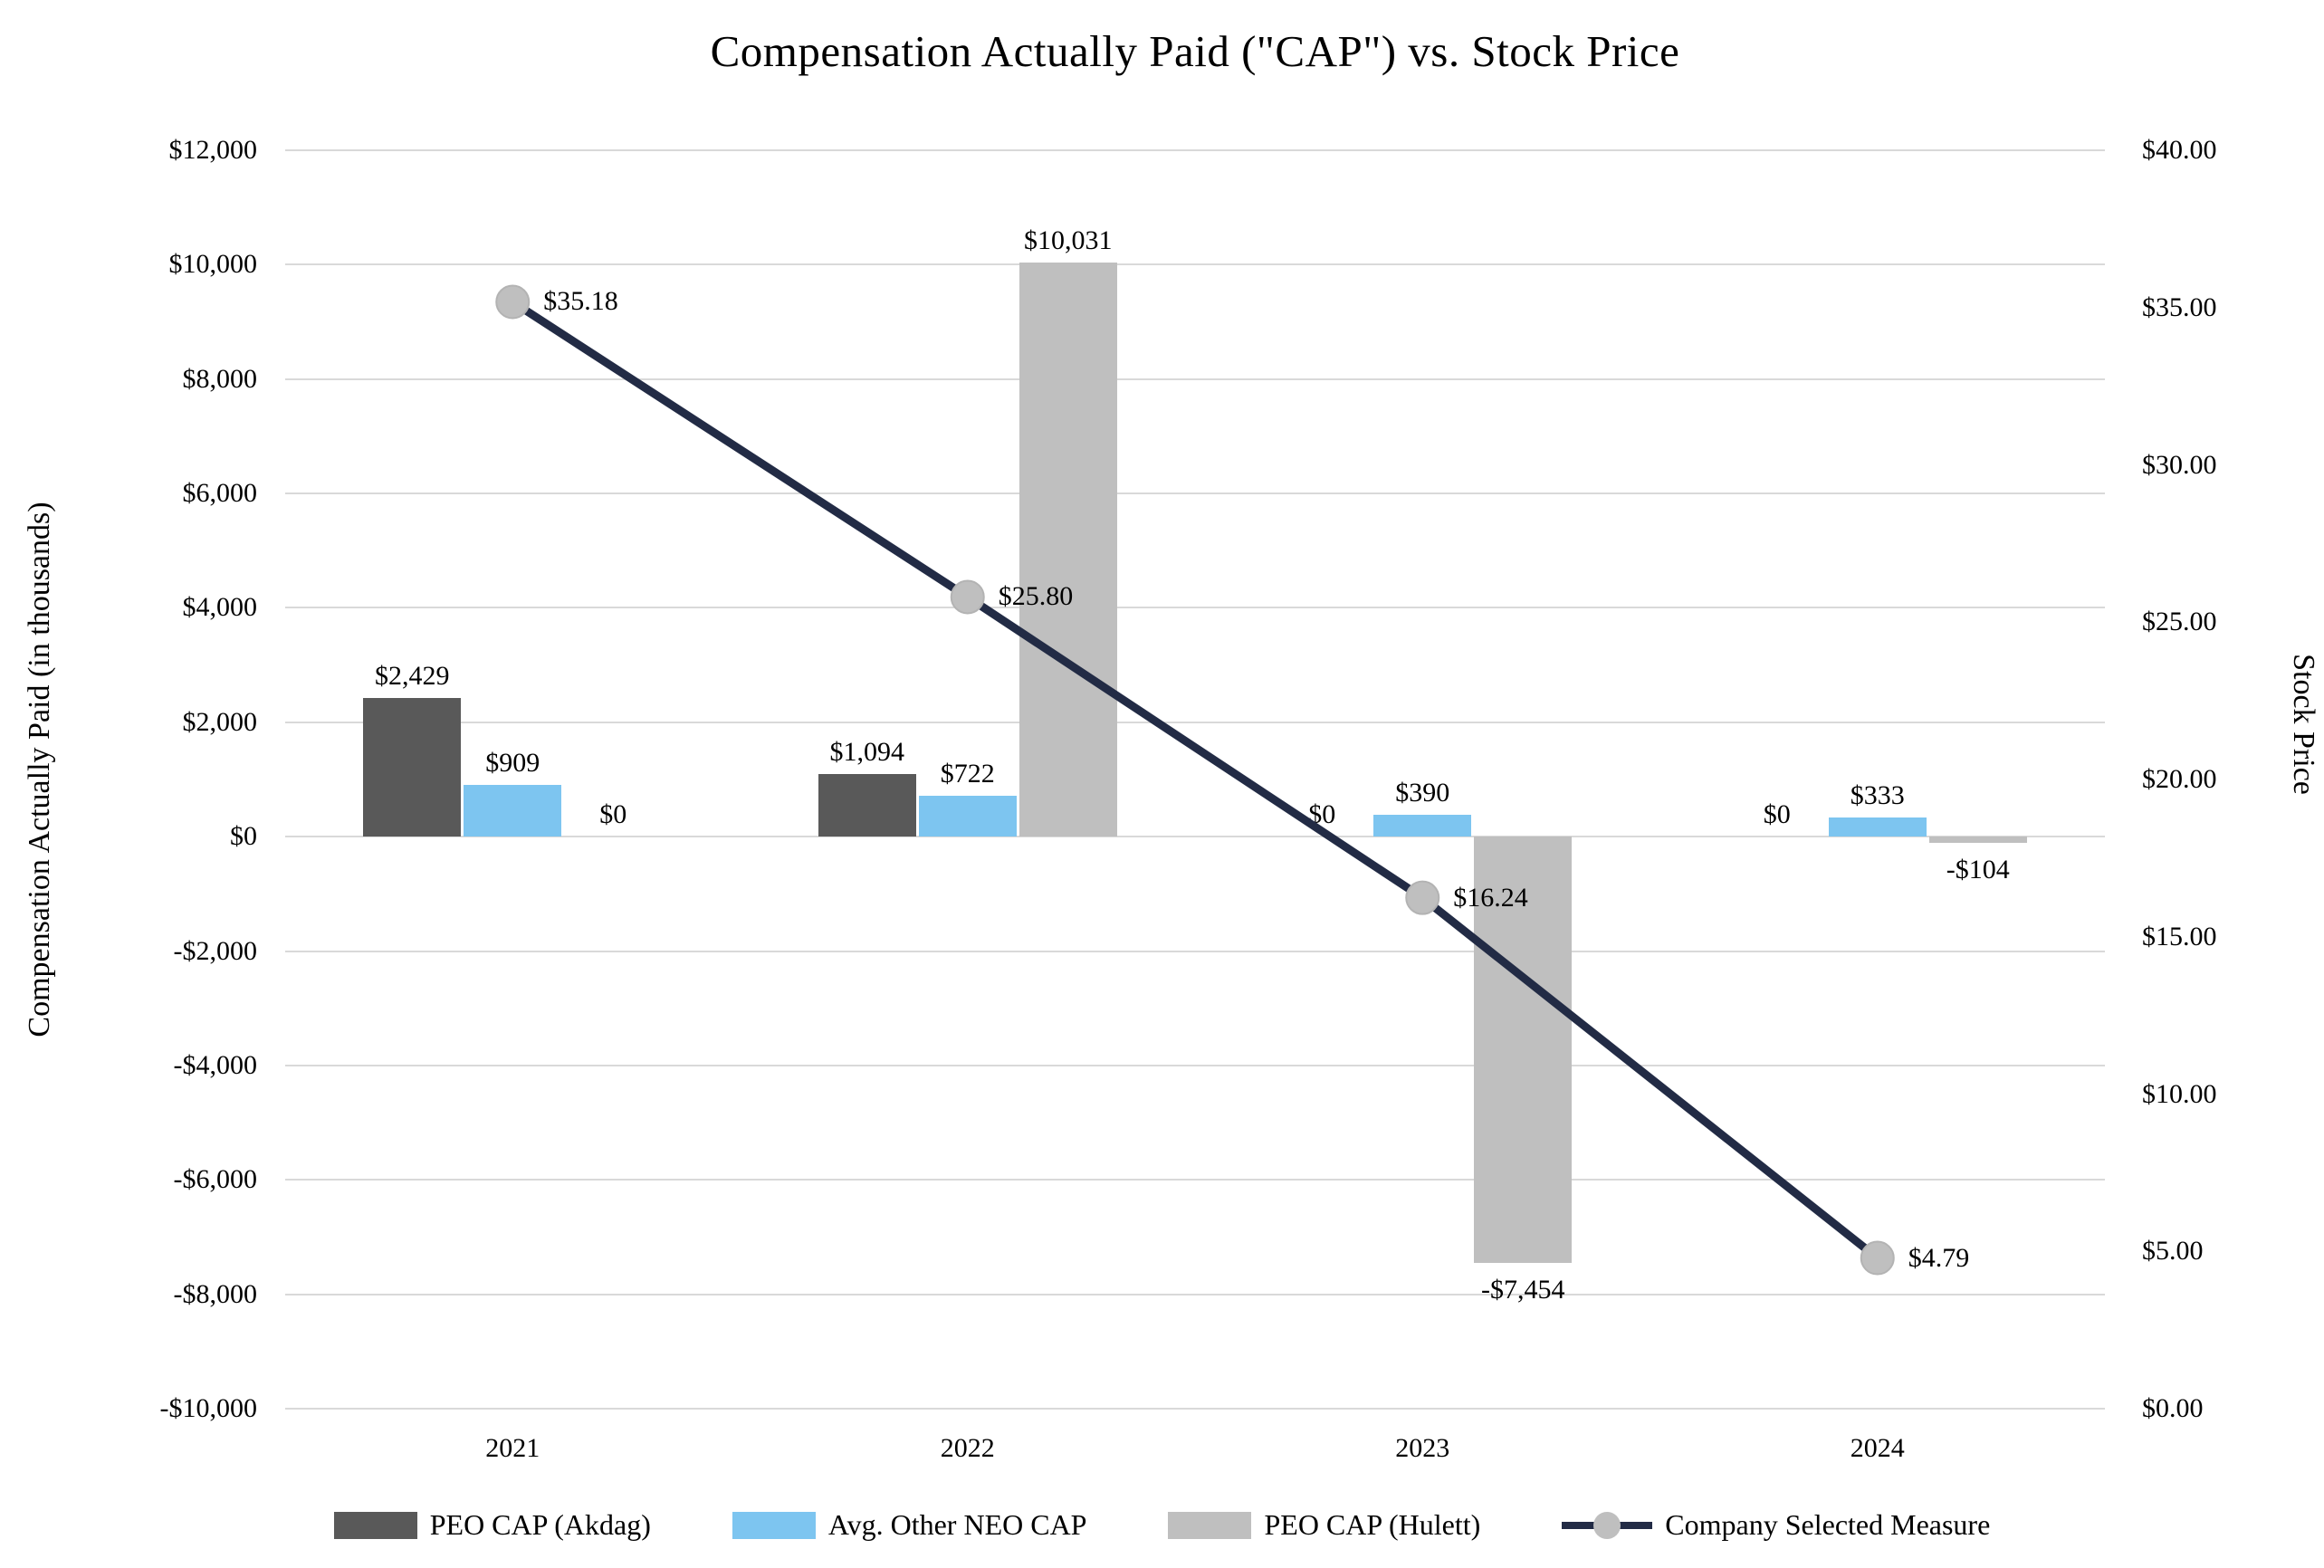 This screenshot has height=1568, width=2324. I want to click on right-axis-tick: $15.00, so click(2179, 936).